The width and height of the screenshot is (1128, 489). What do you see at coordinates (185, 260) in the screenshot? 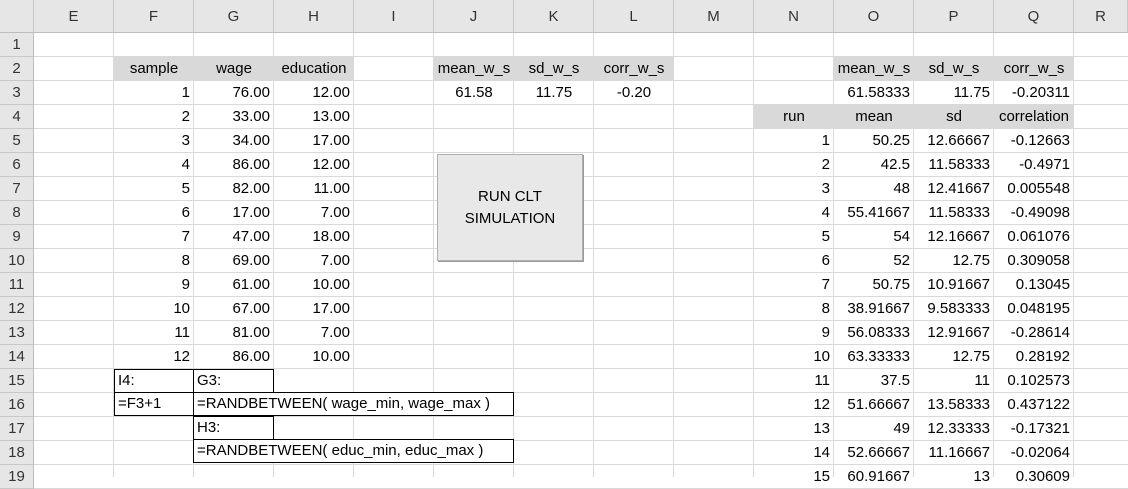
I see `sample-cell: 8` at bounding box center [185, 260].